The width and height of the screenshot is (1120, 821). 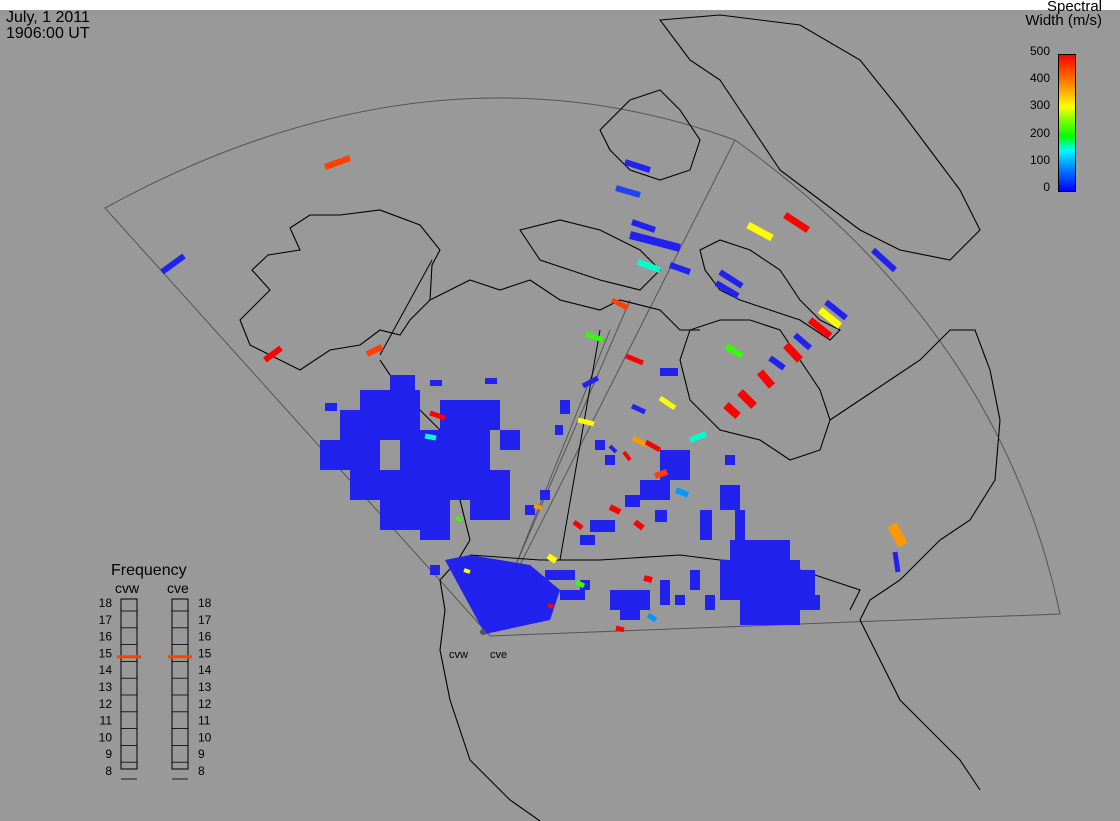 What do you see at coordinates (590, 255) in the screenshot?
I see `arctic-islands` at bounding box center [590, 255].